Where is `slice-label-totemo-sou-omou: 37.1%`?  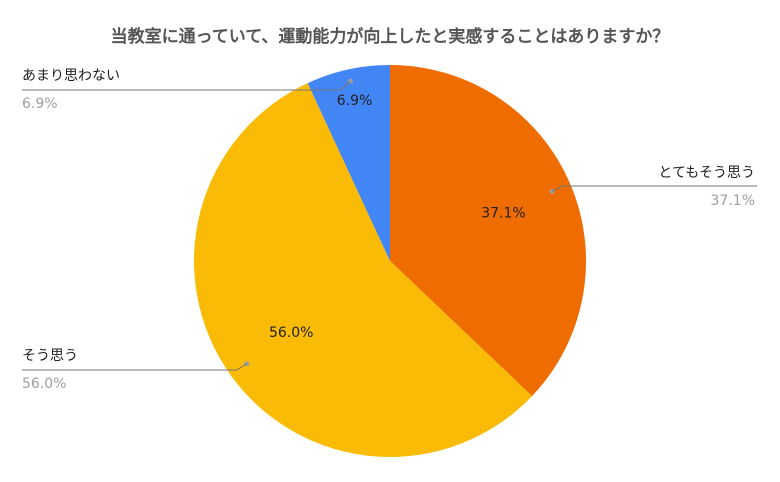
slice-label-totemo-sou-omou: 37.1% is located at coordinates (503, 213).